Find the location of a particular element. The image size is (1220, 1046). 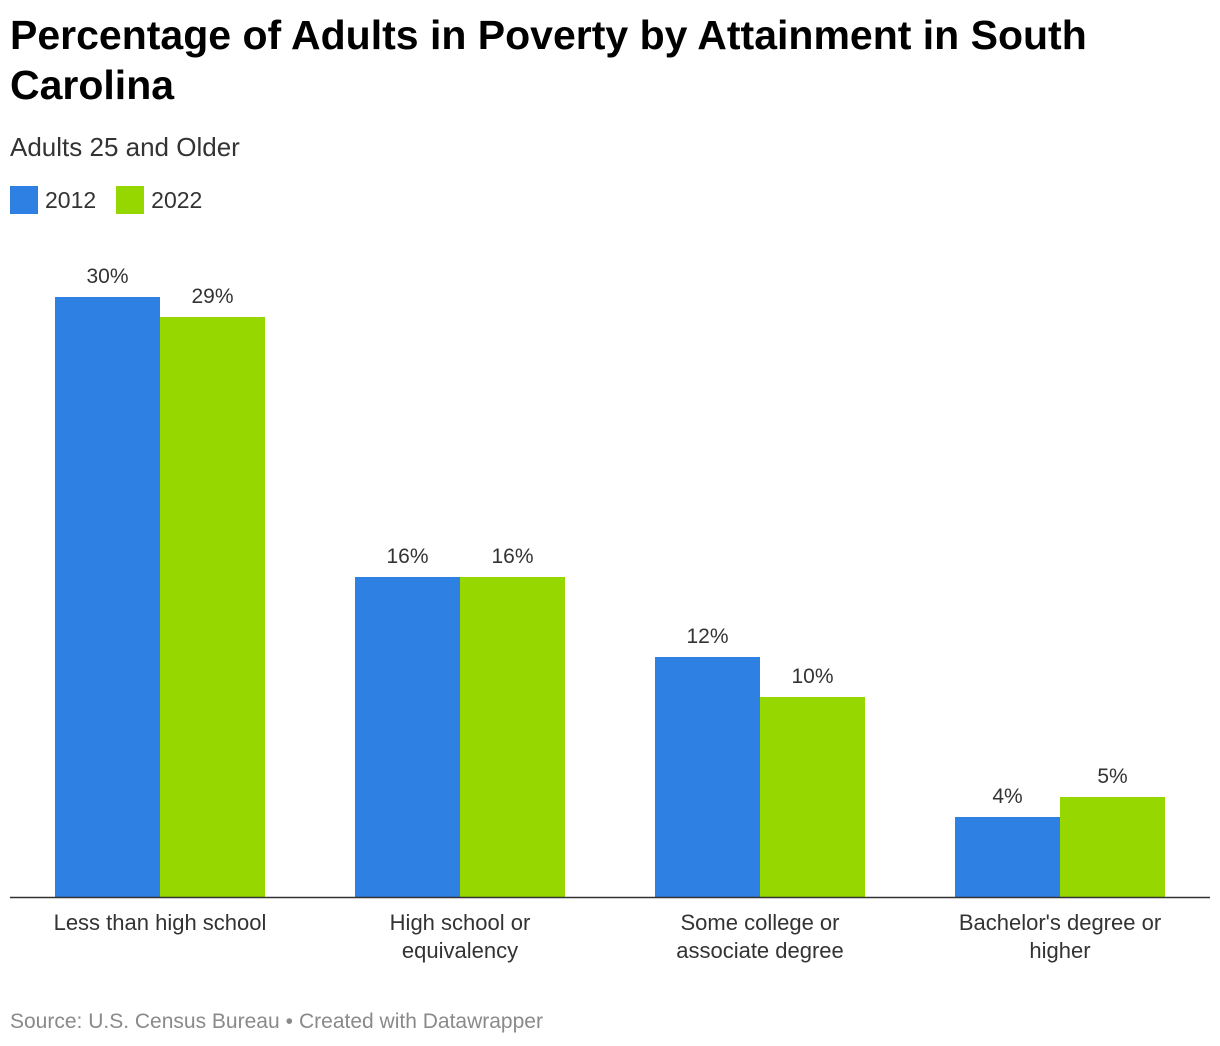

data-label-2012-2: 12% is located at coordinates (707, 636).